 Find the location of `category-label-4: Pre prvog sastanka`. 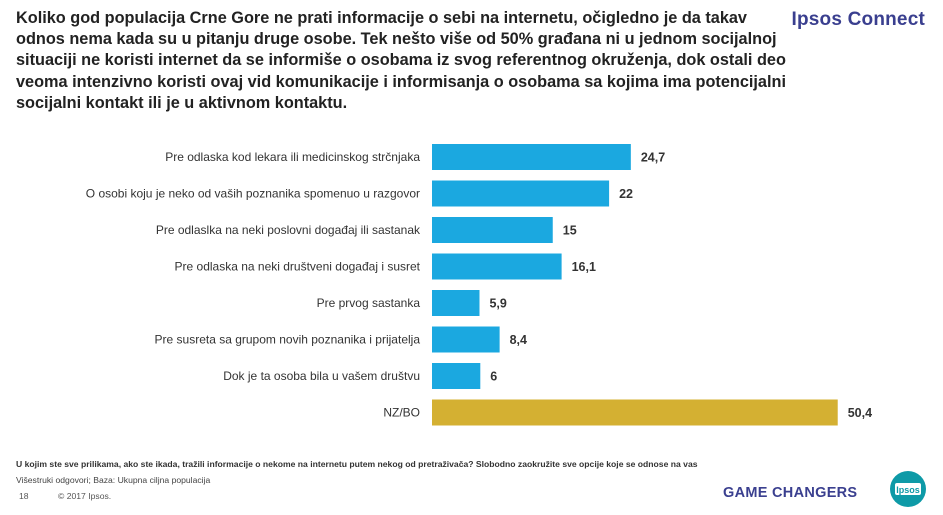

category-label-4: Pre prvog sastanka is located at coordinates (369, 303).